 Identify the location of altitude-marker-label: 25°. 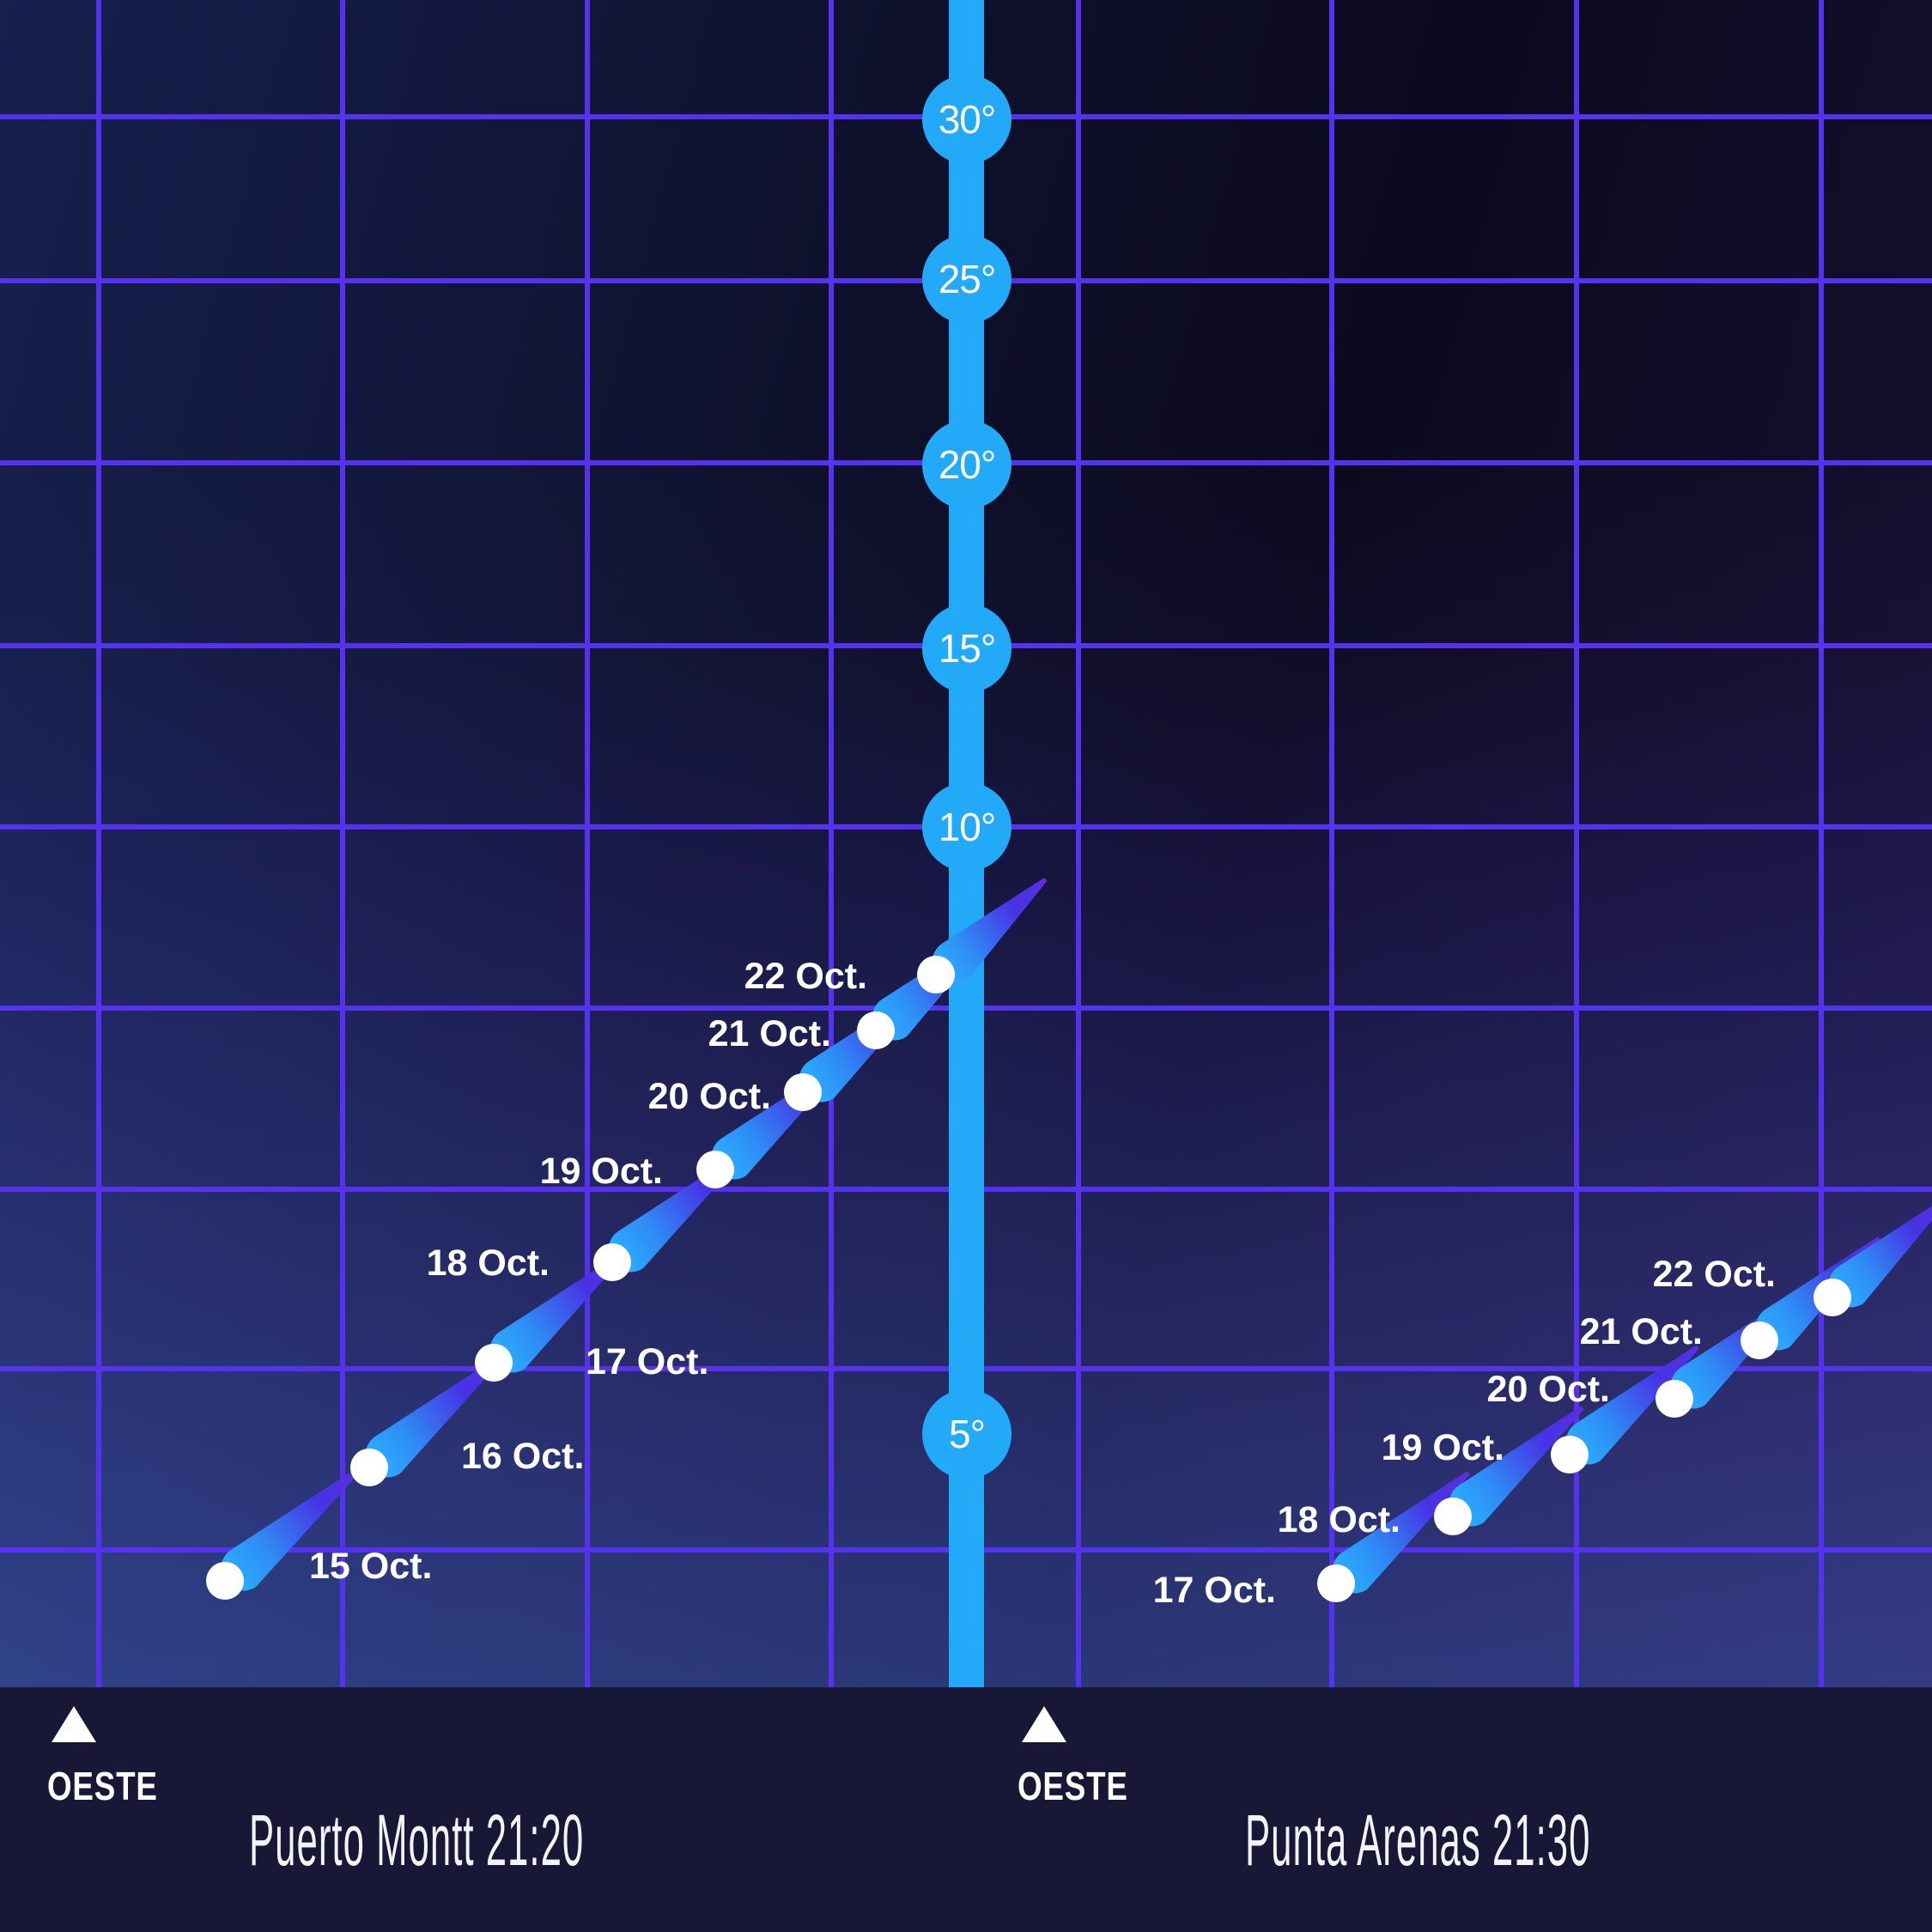
(968, 279).